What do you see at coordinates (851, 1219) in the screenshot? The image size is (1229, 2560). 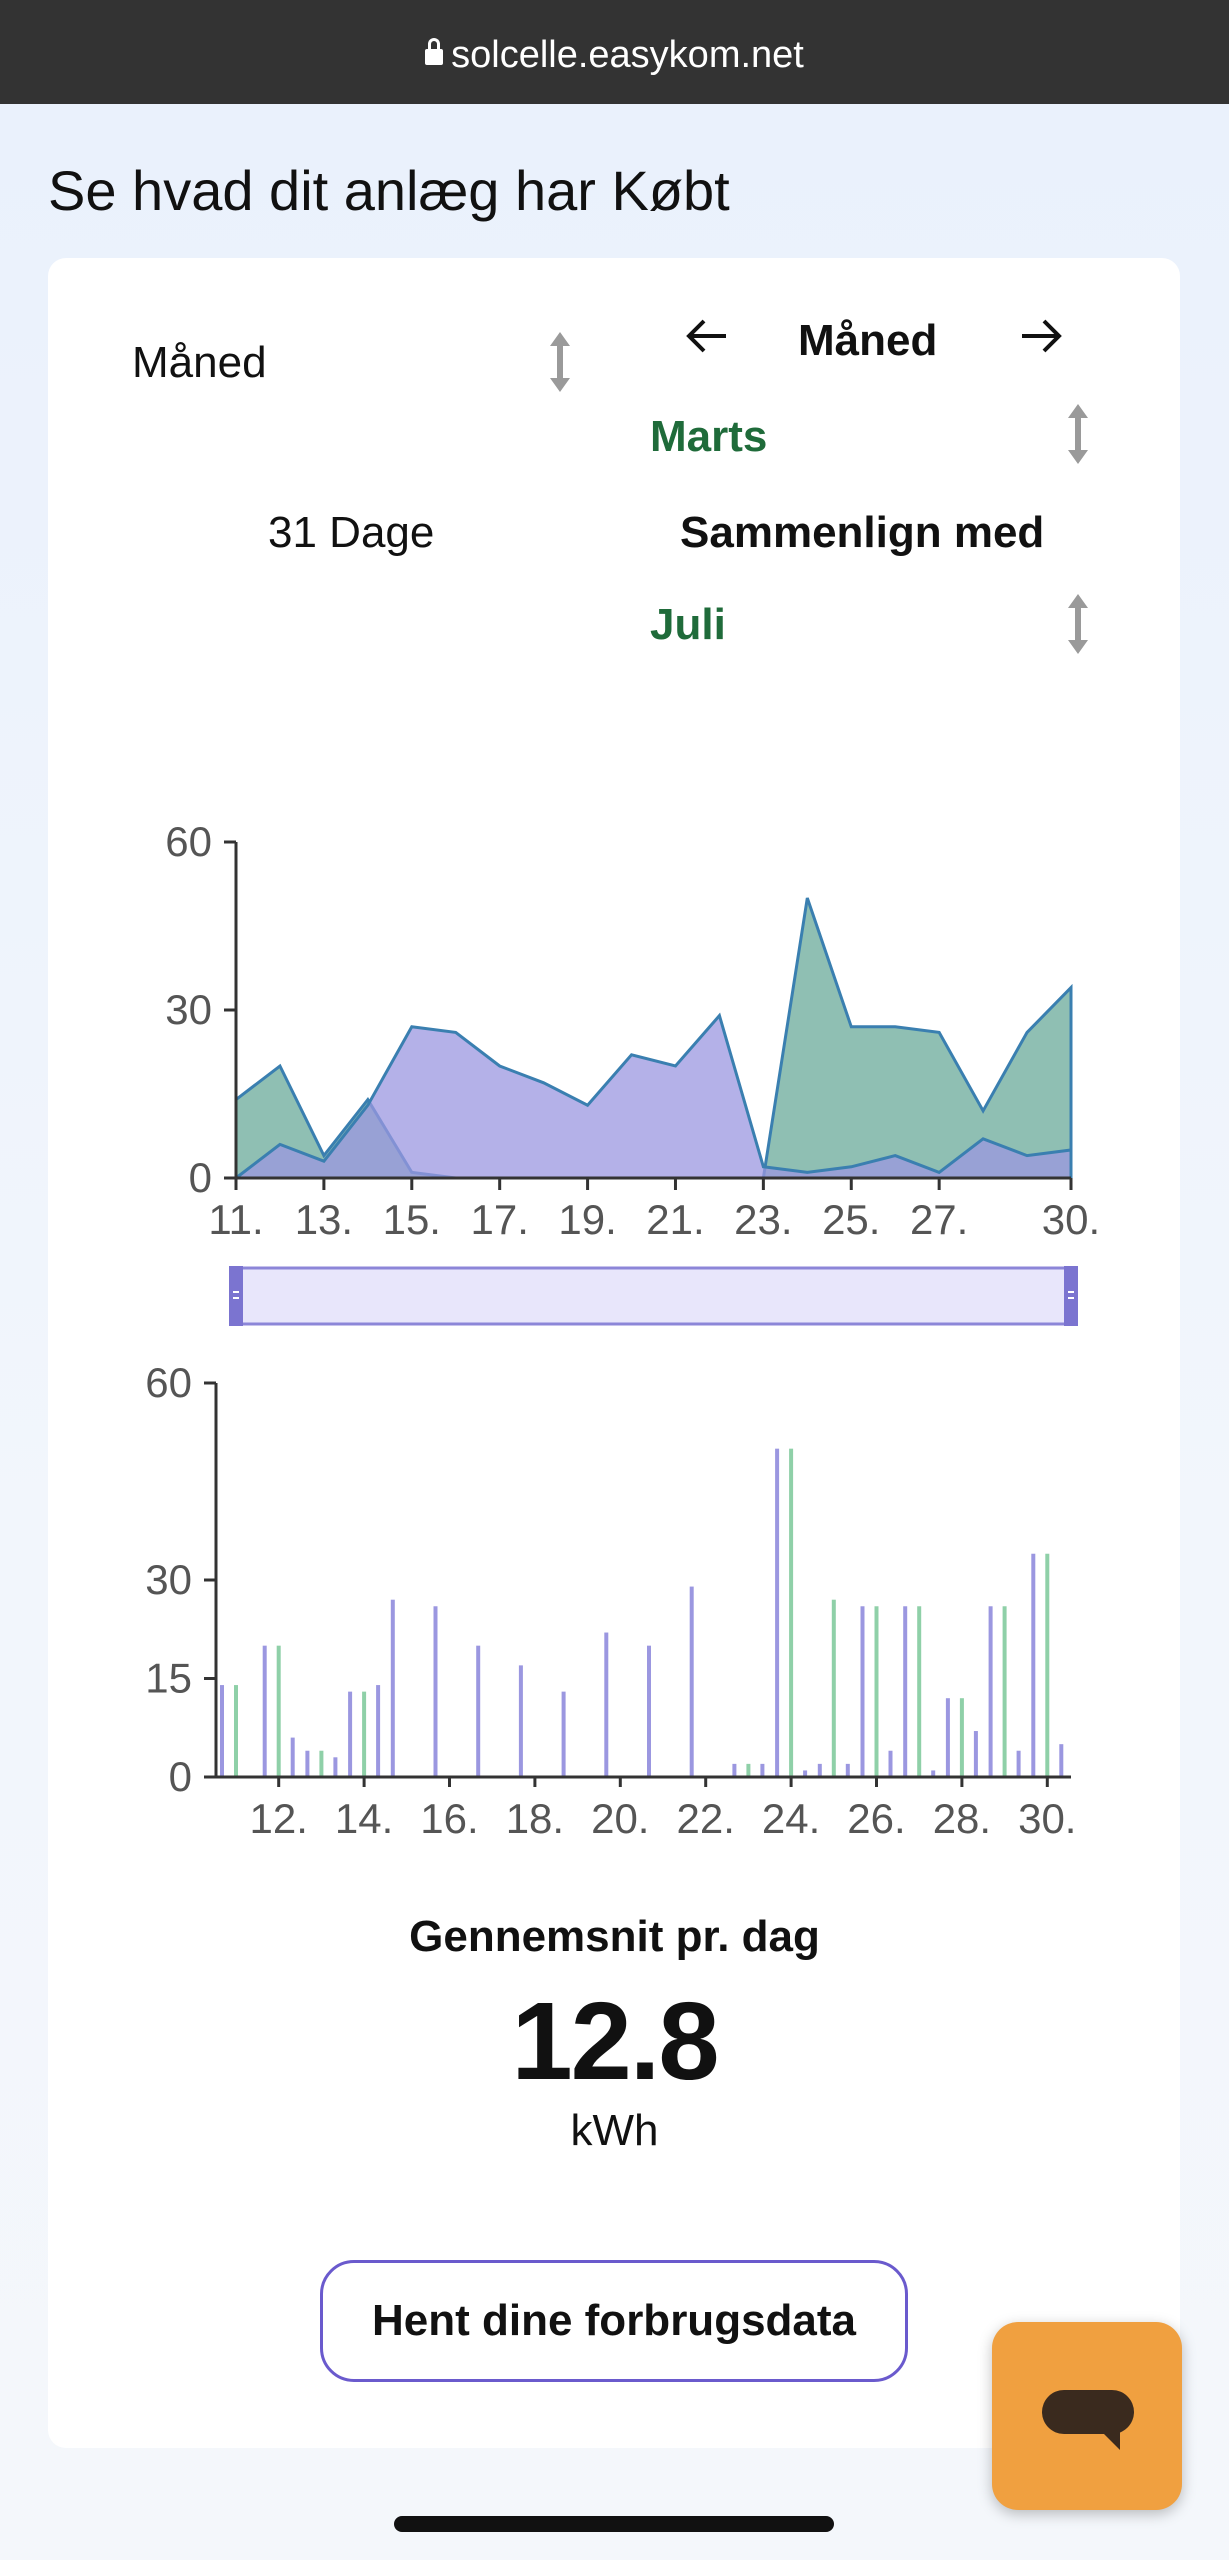 I see `area-x-tick-label: 25.` at bounding box center [851, 1219].